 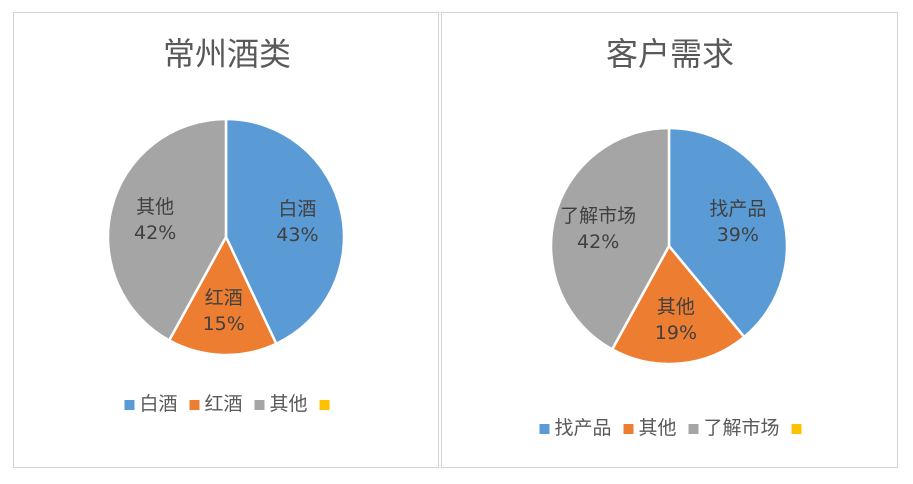 I want to click on slice-percent-红酒: 15%, so click(x=224, y=324).